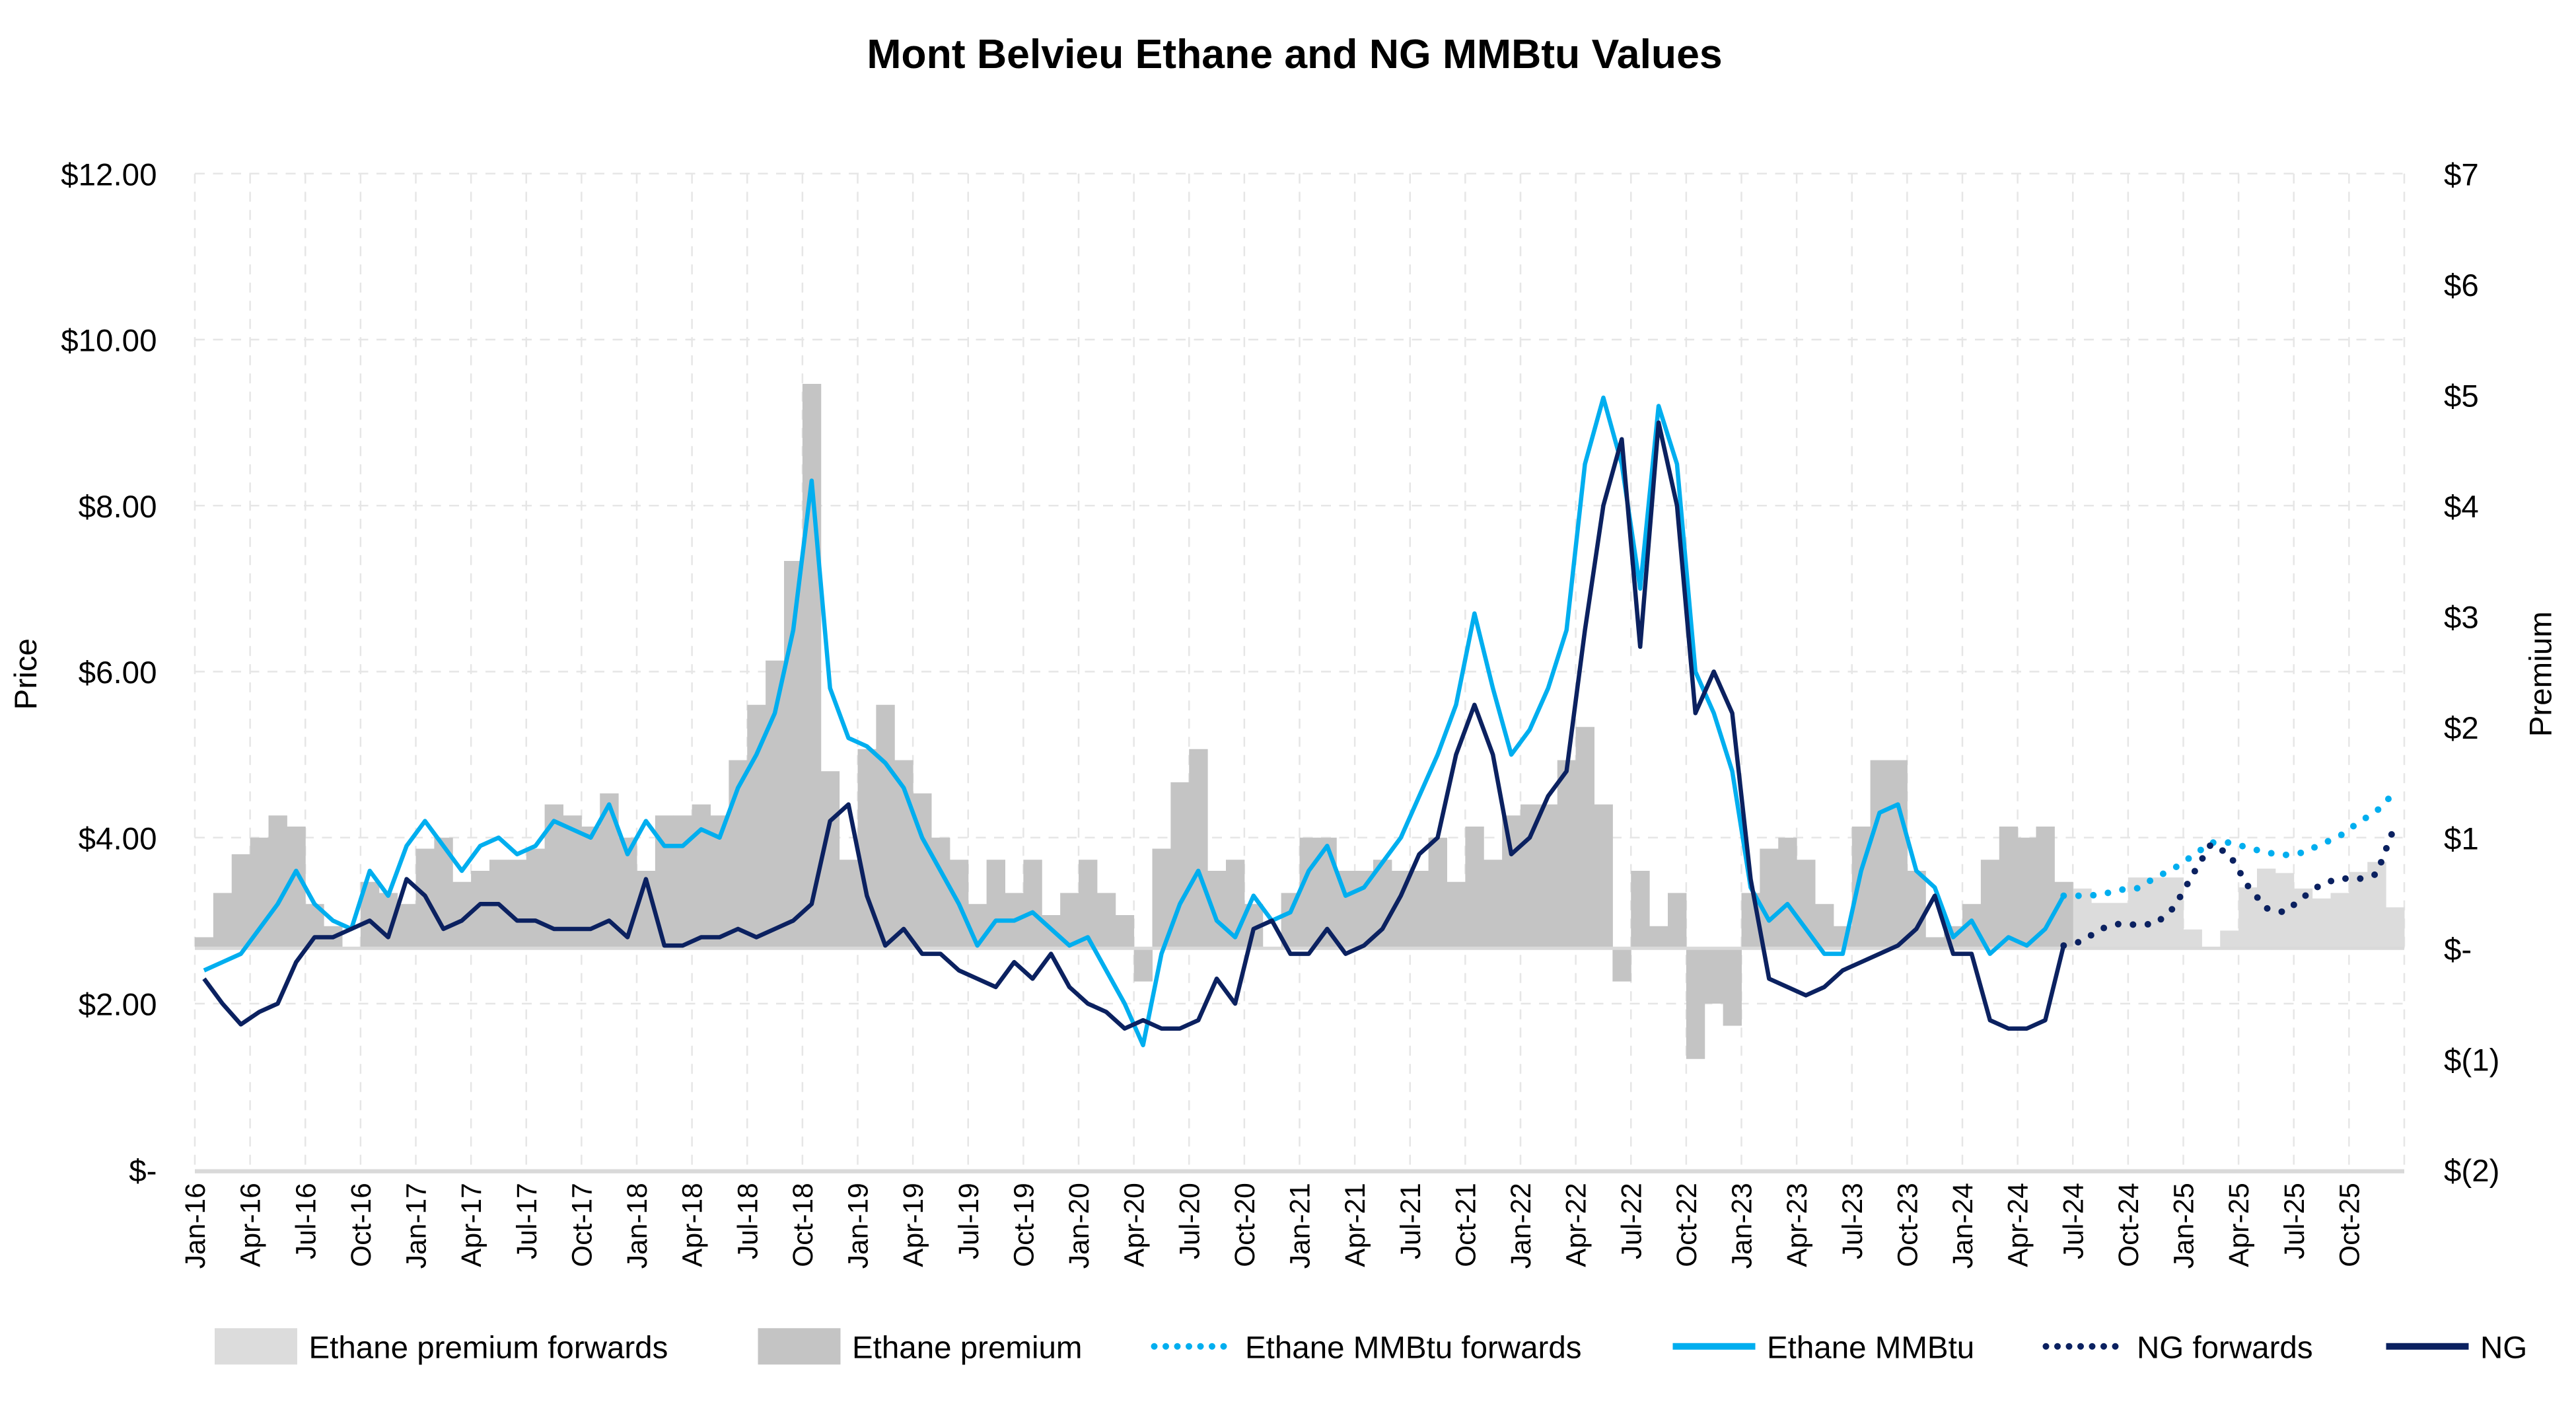  I want to click on x-tick-label: Apr-22, so click(1576, 1225).